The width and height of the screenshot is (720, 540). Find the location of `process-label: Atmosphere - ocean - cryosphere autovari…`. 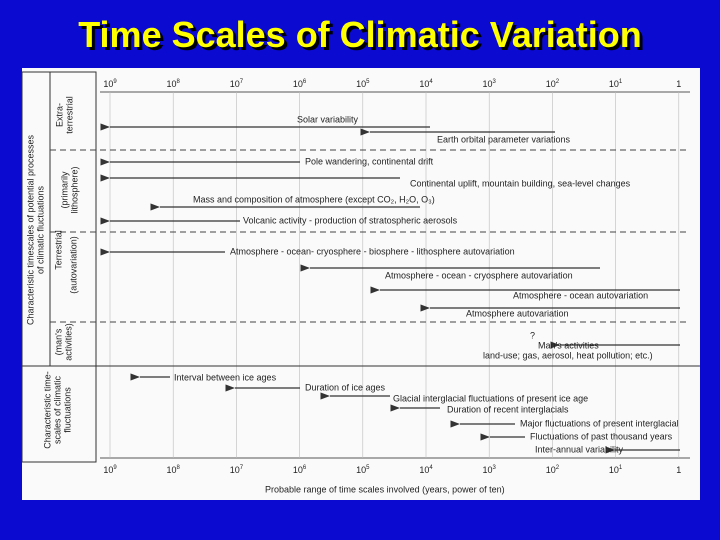

process-label: Atmosphere - ocean - cryosphere autovari… is located at coordinates (479, 275).